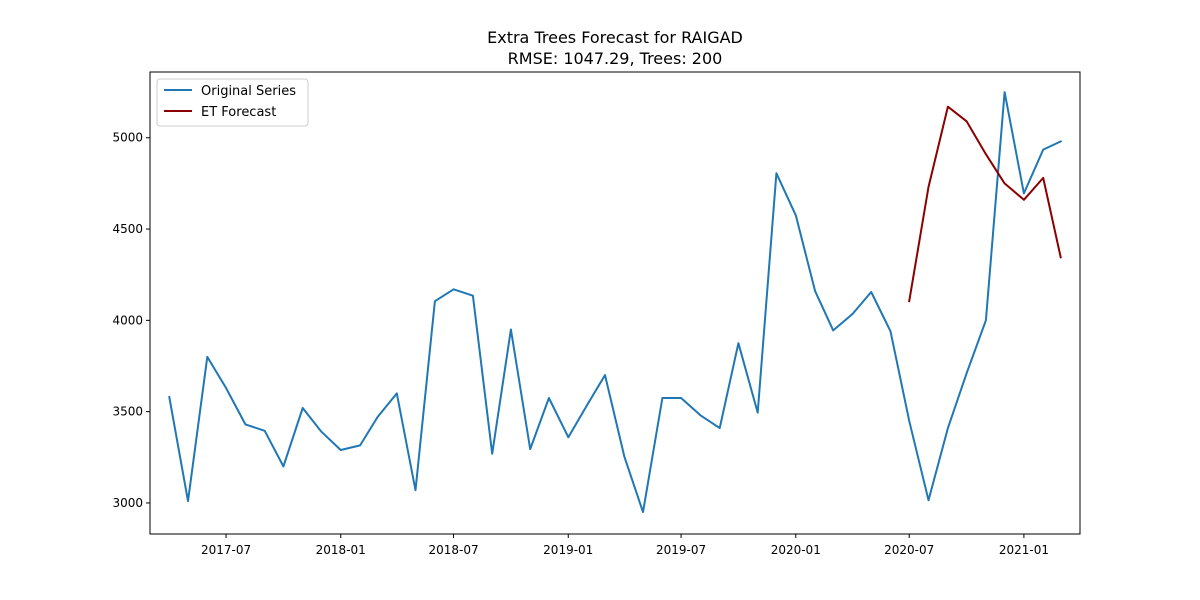  Describe the element at coordinates (127, 320) in the screenshot. I see `y-tick-label: 4000` at that location.